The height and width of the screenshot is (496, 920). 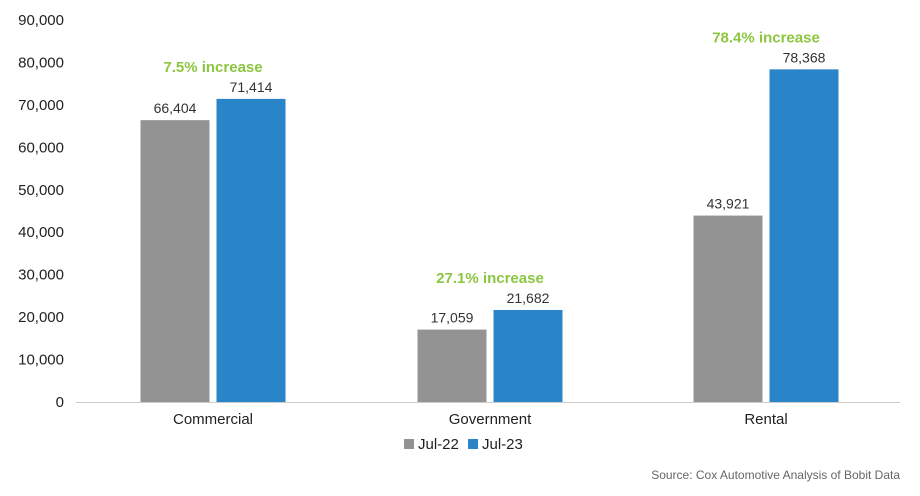 What do you see at coordinates (60, 402) in the screenshot?
I see `y-tick-label: 0` at bounding box center [60, 402].